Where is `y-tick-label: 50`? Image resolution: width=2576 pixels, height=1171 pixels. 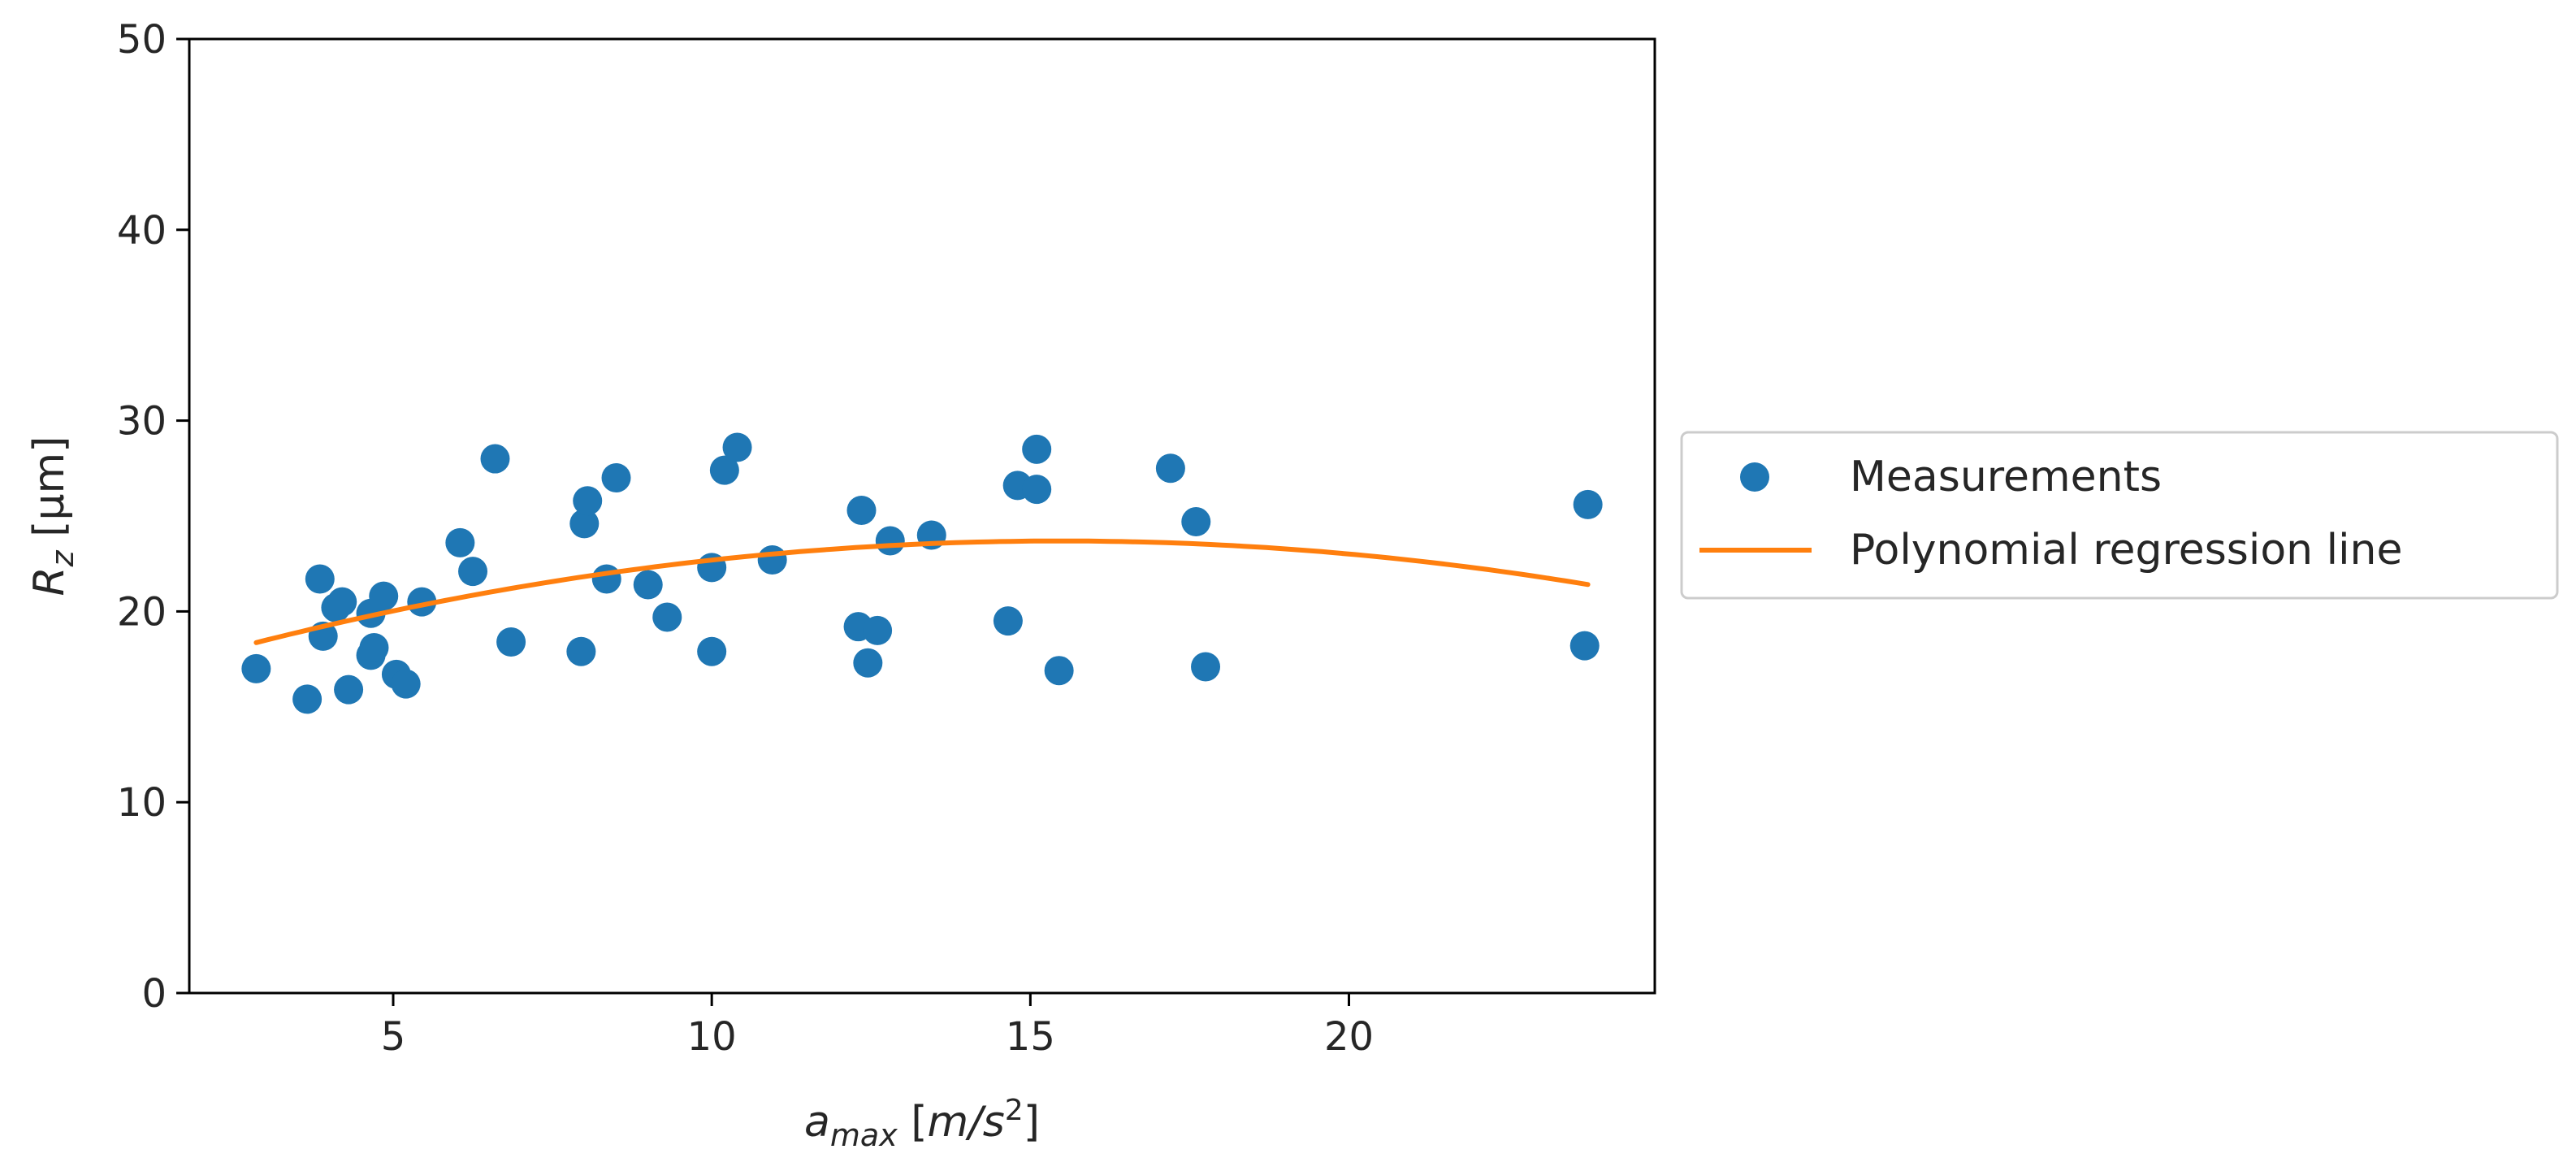
y-tick-label: 50 is located at coordinates (142, 40).